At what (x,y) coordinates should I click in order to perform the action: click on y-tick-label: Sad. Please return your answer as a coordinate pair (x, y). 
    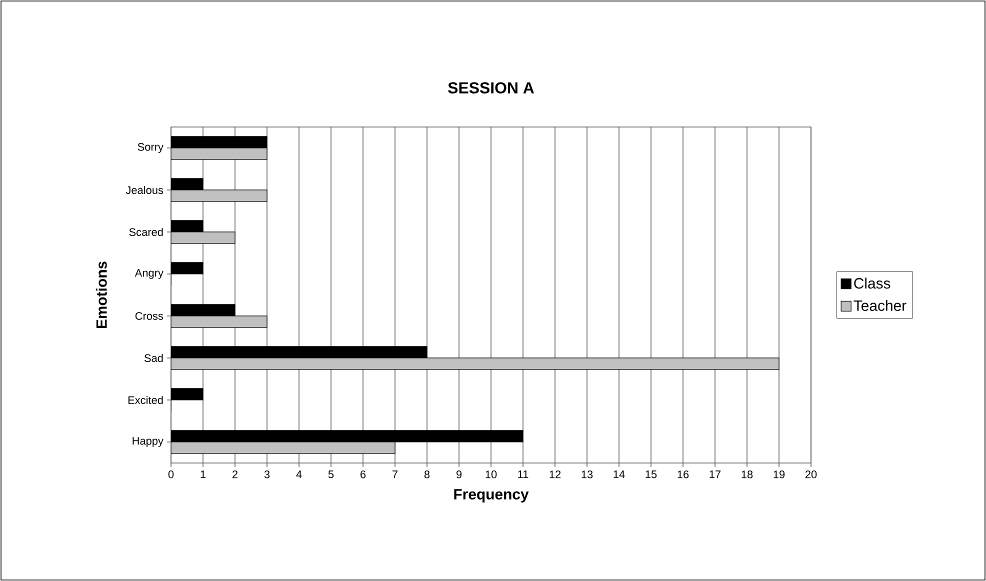
    Looking at the image, I should click on (153, 358).